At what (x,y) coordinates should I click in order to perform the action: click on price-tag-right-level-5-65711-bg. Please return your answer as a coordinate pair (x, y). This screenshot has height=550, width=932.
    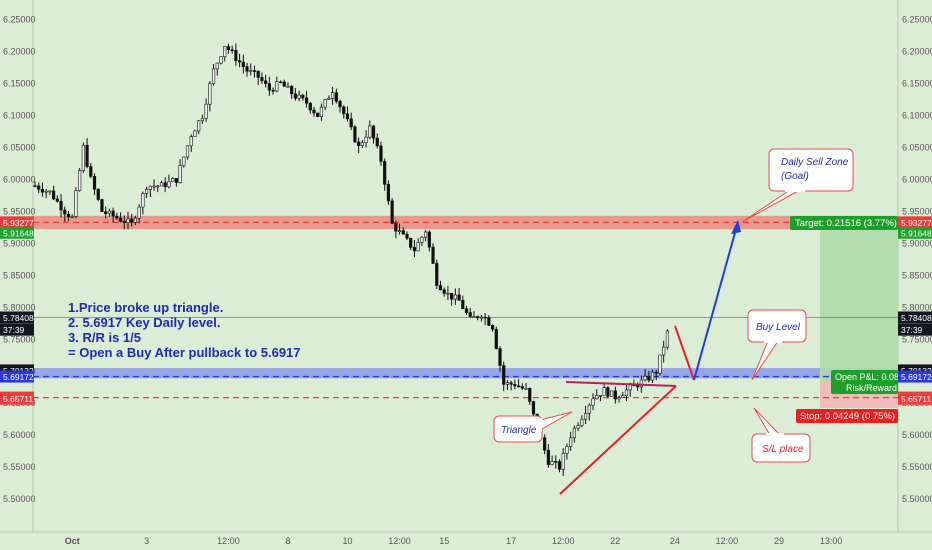
    Looking at the image, I should click on (915, 398).